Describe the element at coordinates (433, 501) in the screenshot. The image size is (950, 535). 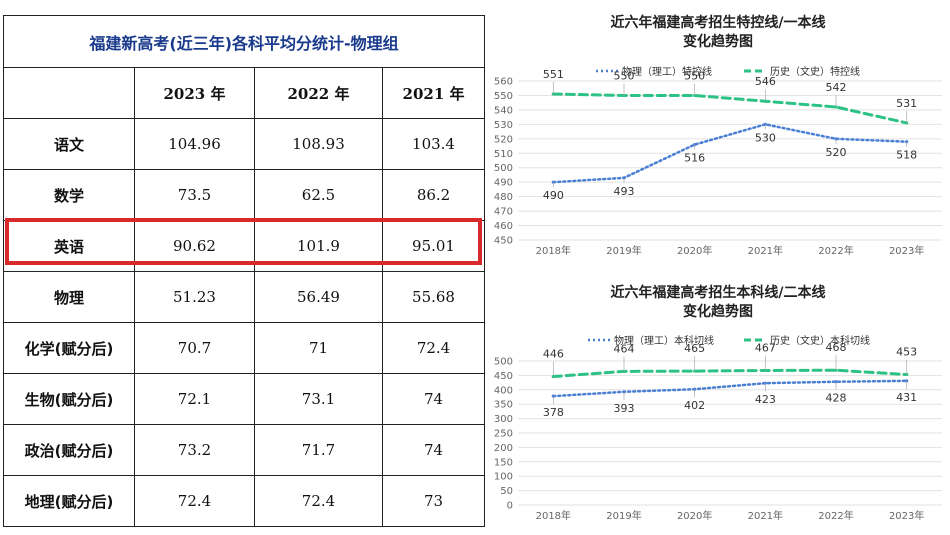
I see `score-cell: 73` at that location.